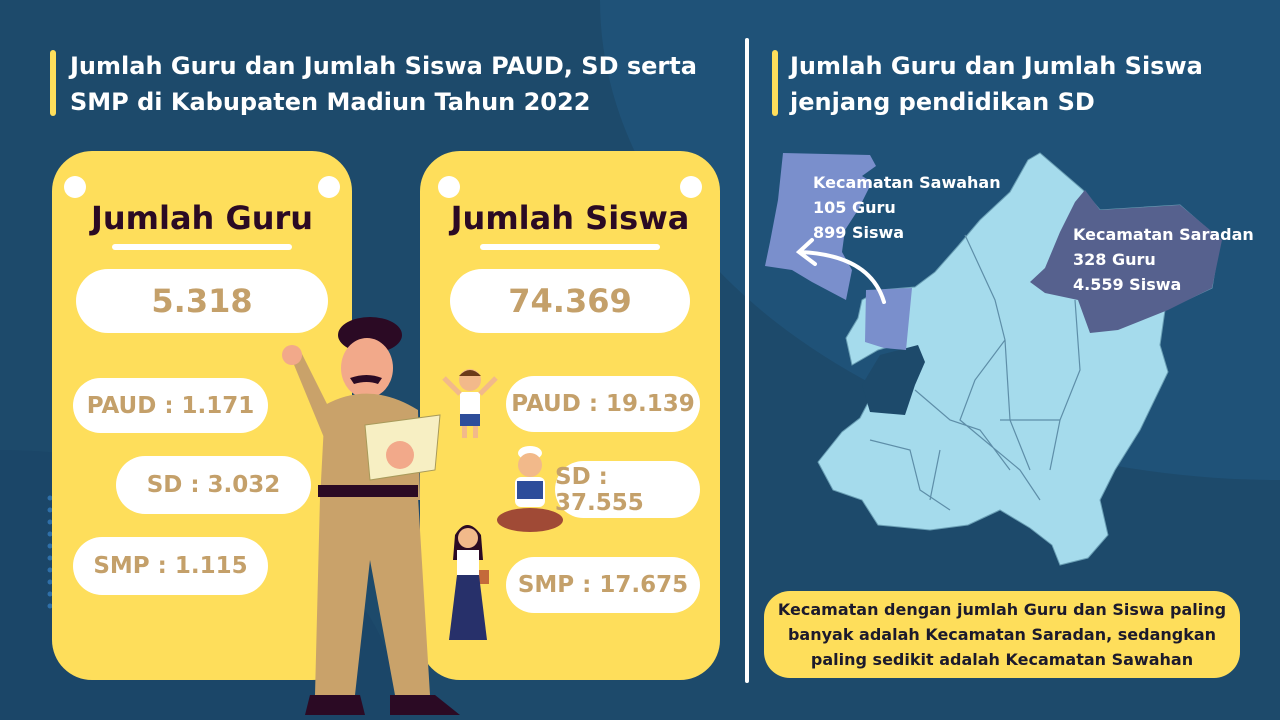 The image size is (1280, 720). What do you see at coordinates (202, 218) in the screenshot?
I see `guru-heading: Jumlah Guru` at bounding box center [202, 218].